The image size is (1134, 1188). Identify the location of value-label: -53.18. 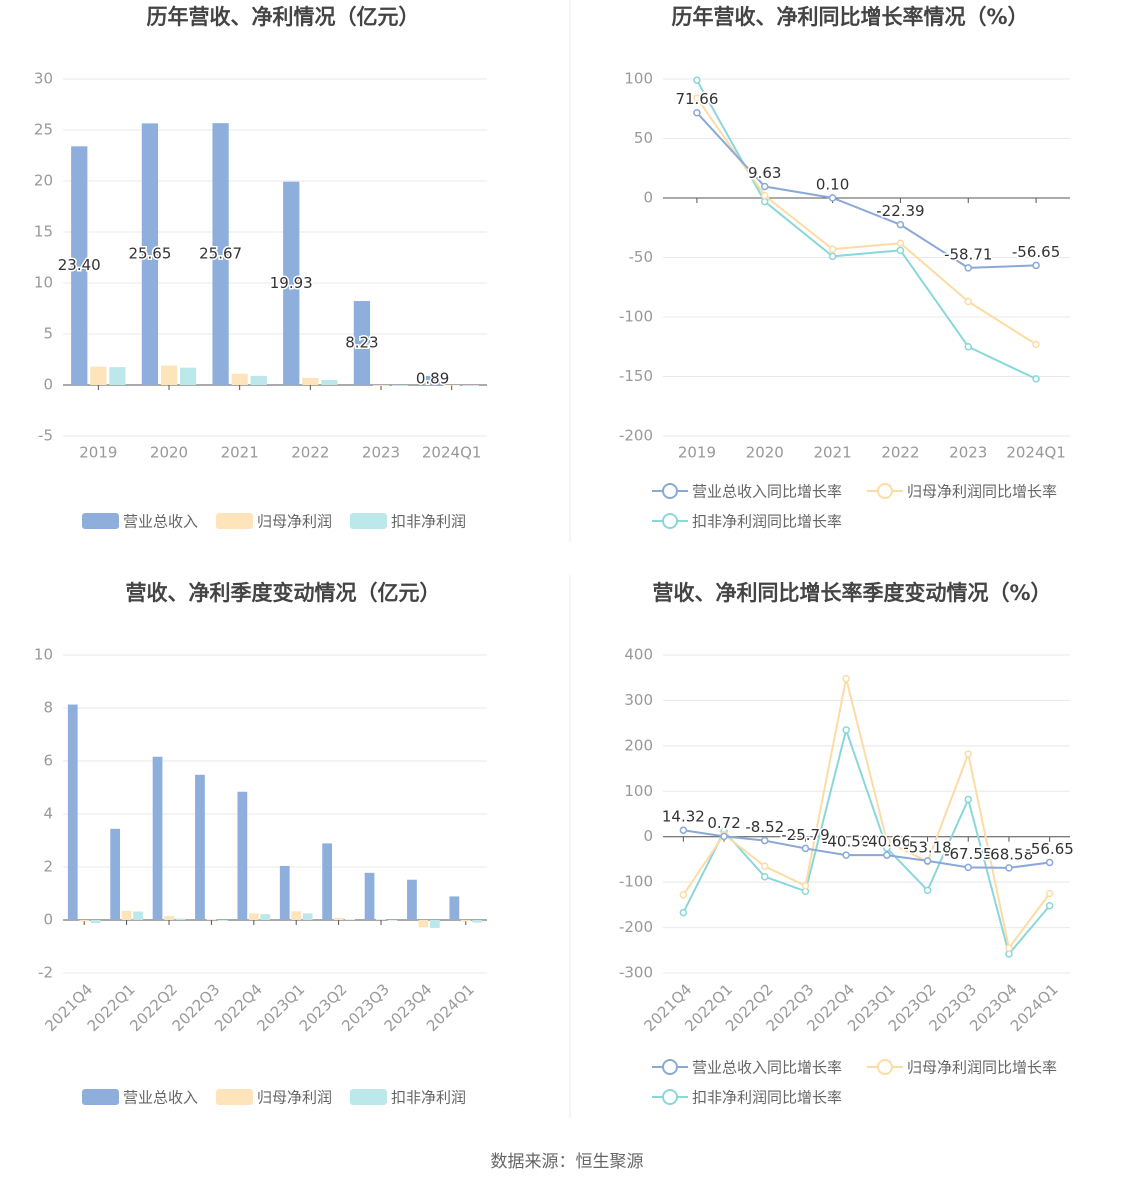
(927, 847).